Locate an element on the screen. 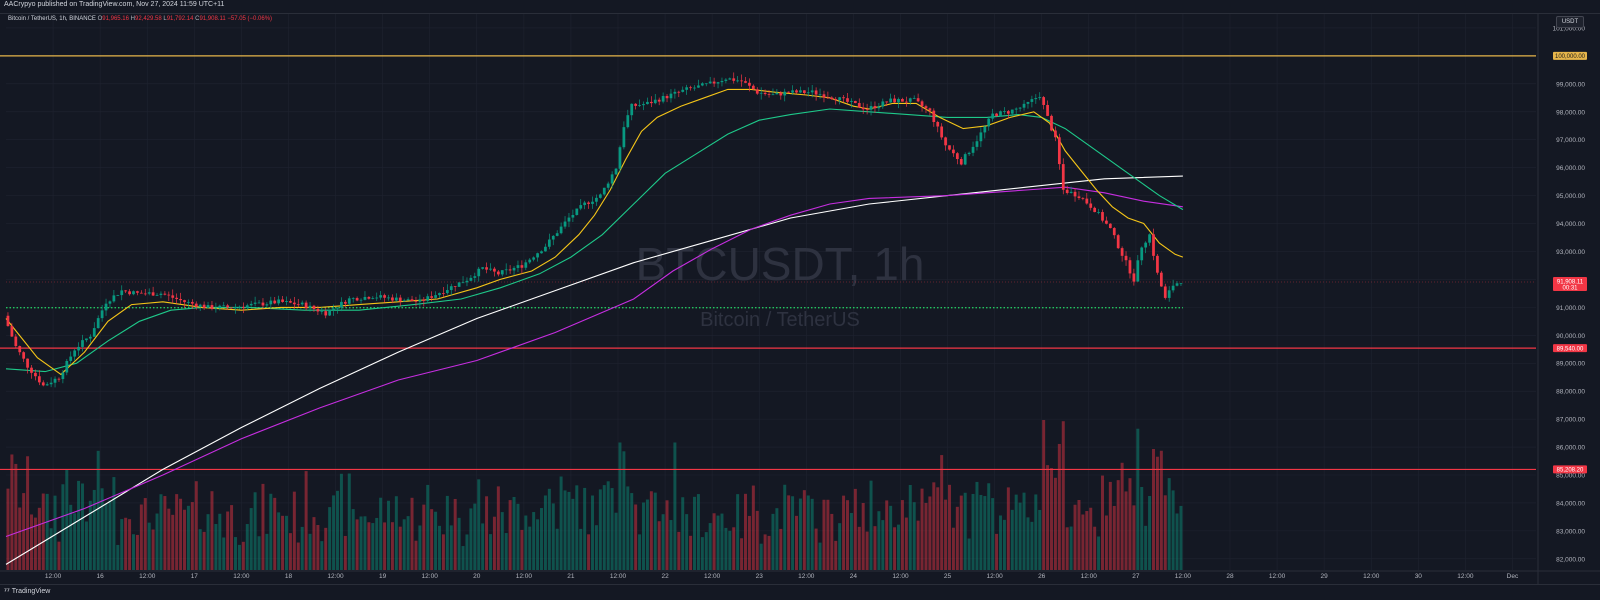  legend-open: 91,965.16 is located at coordinates (115, 19).